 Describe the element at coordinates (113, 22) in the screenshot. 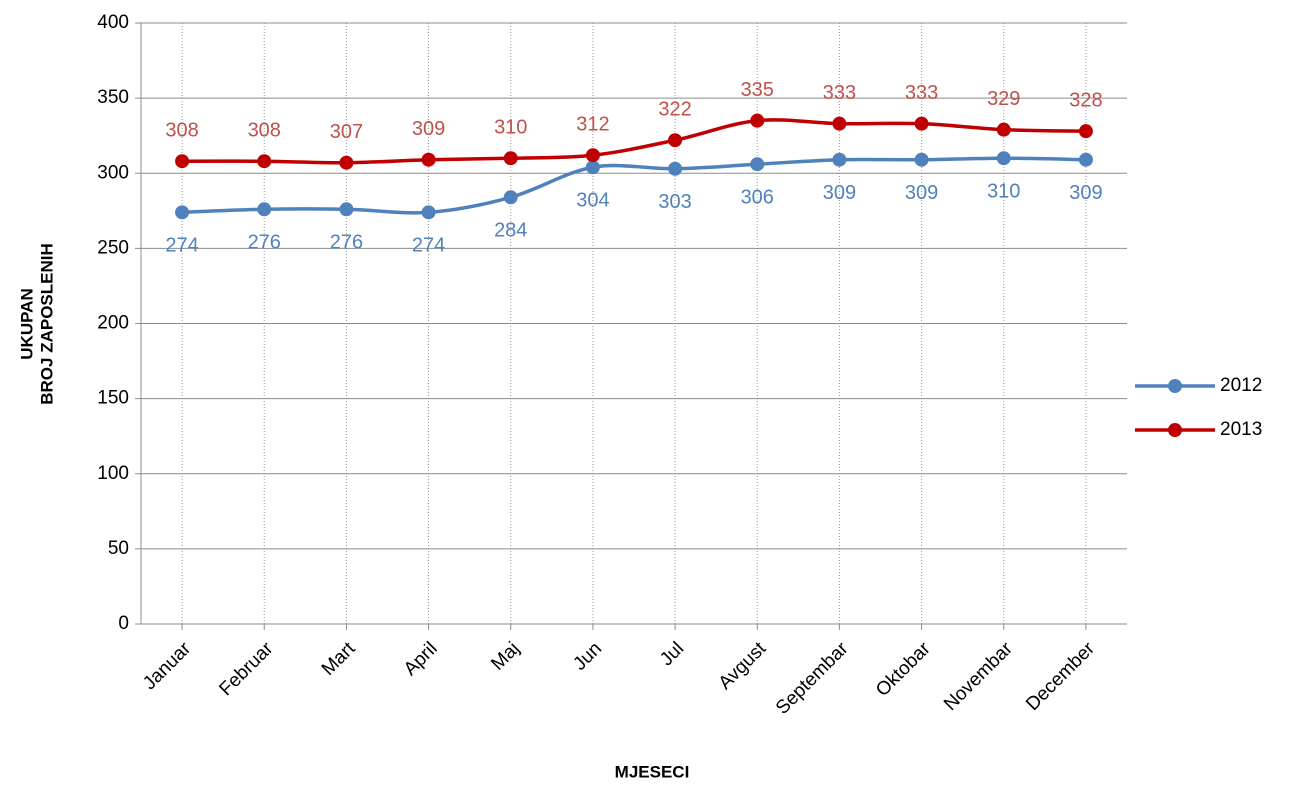

I see `y-tick-label: 400` at that location.